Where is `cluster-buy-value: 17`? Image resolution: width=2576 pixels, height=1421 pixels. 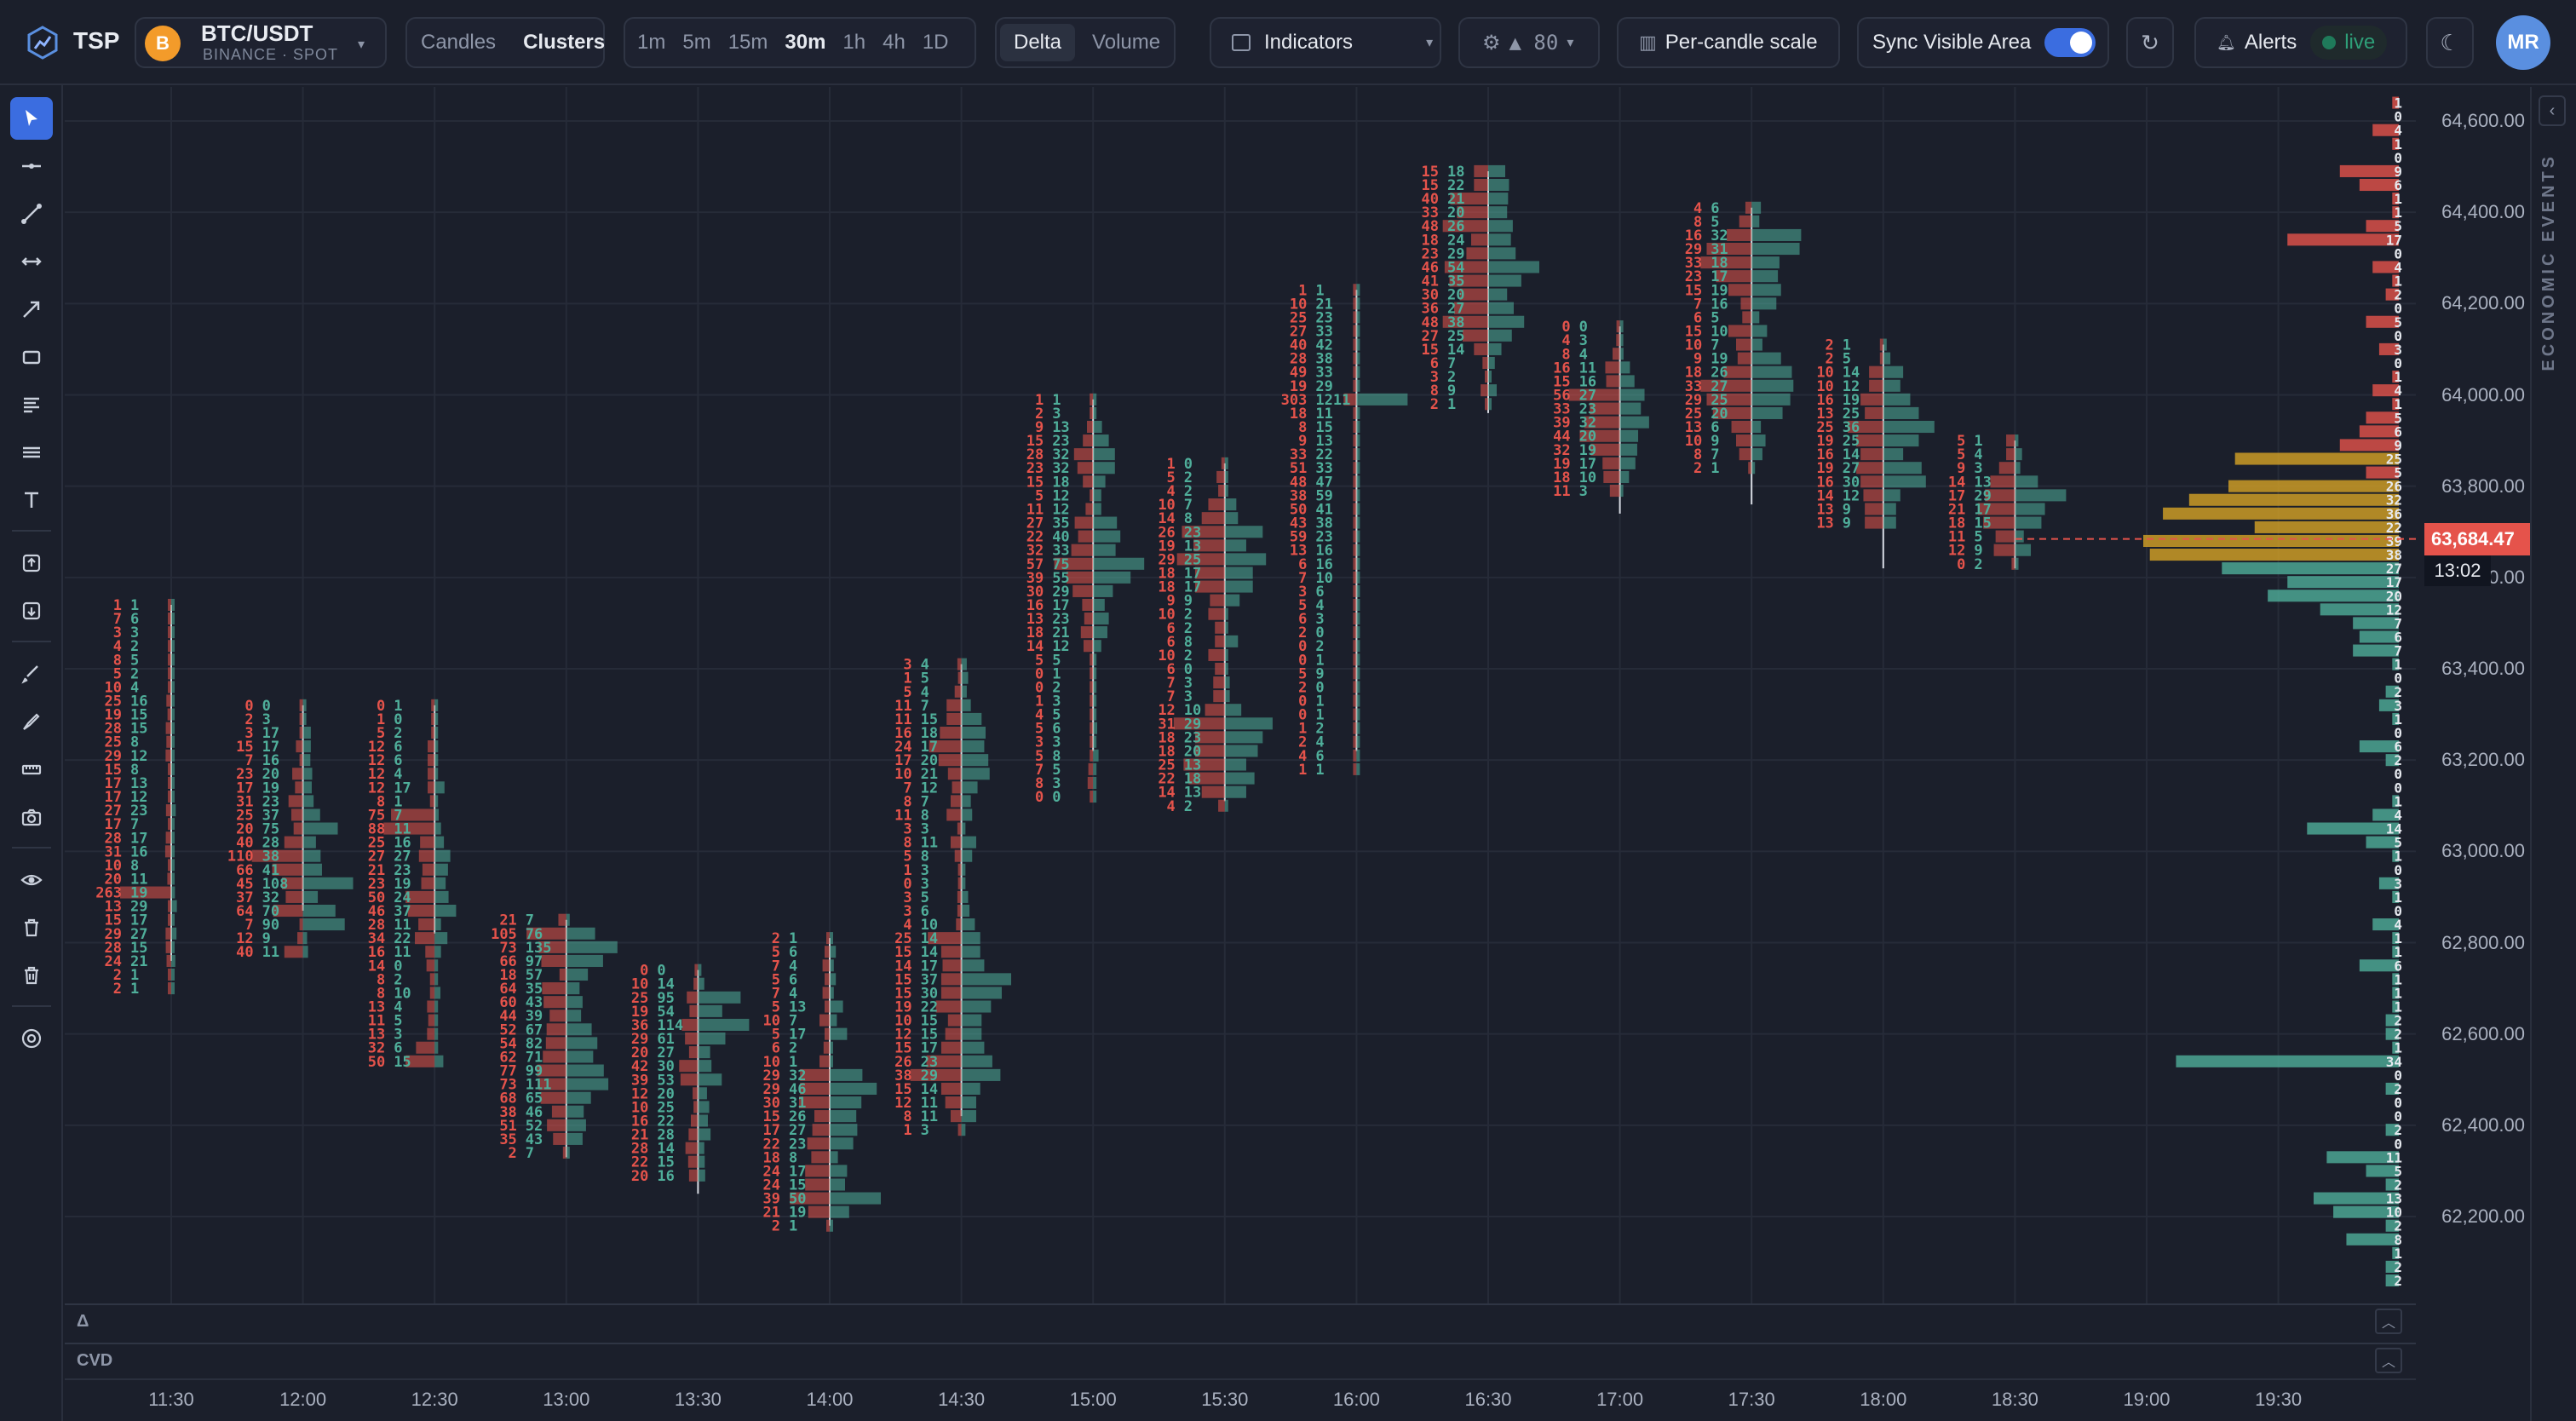 cluster-buy-value: 17 is located at coordinates (271, 734).